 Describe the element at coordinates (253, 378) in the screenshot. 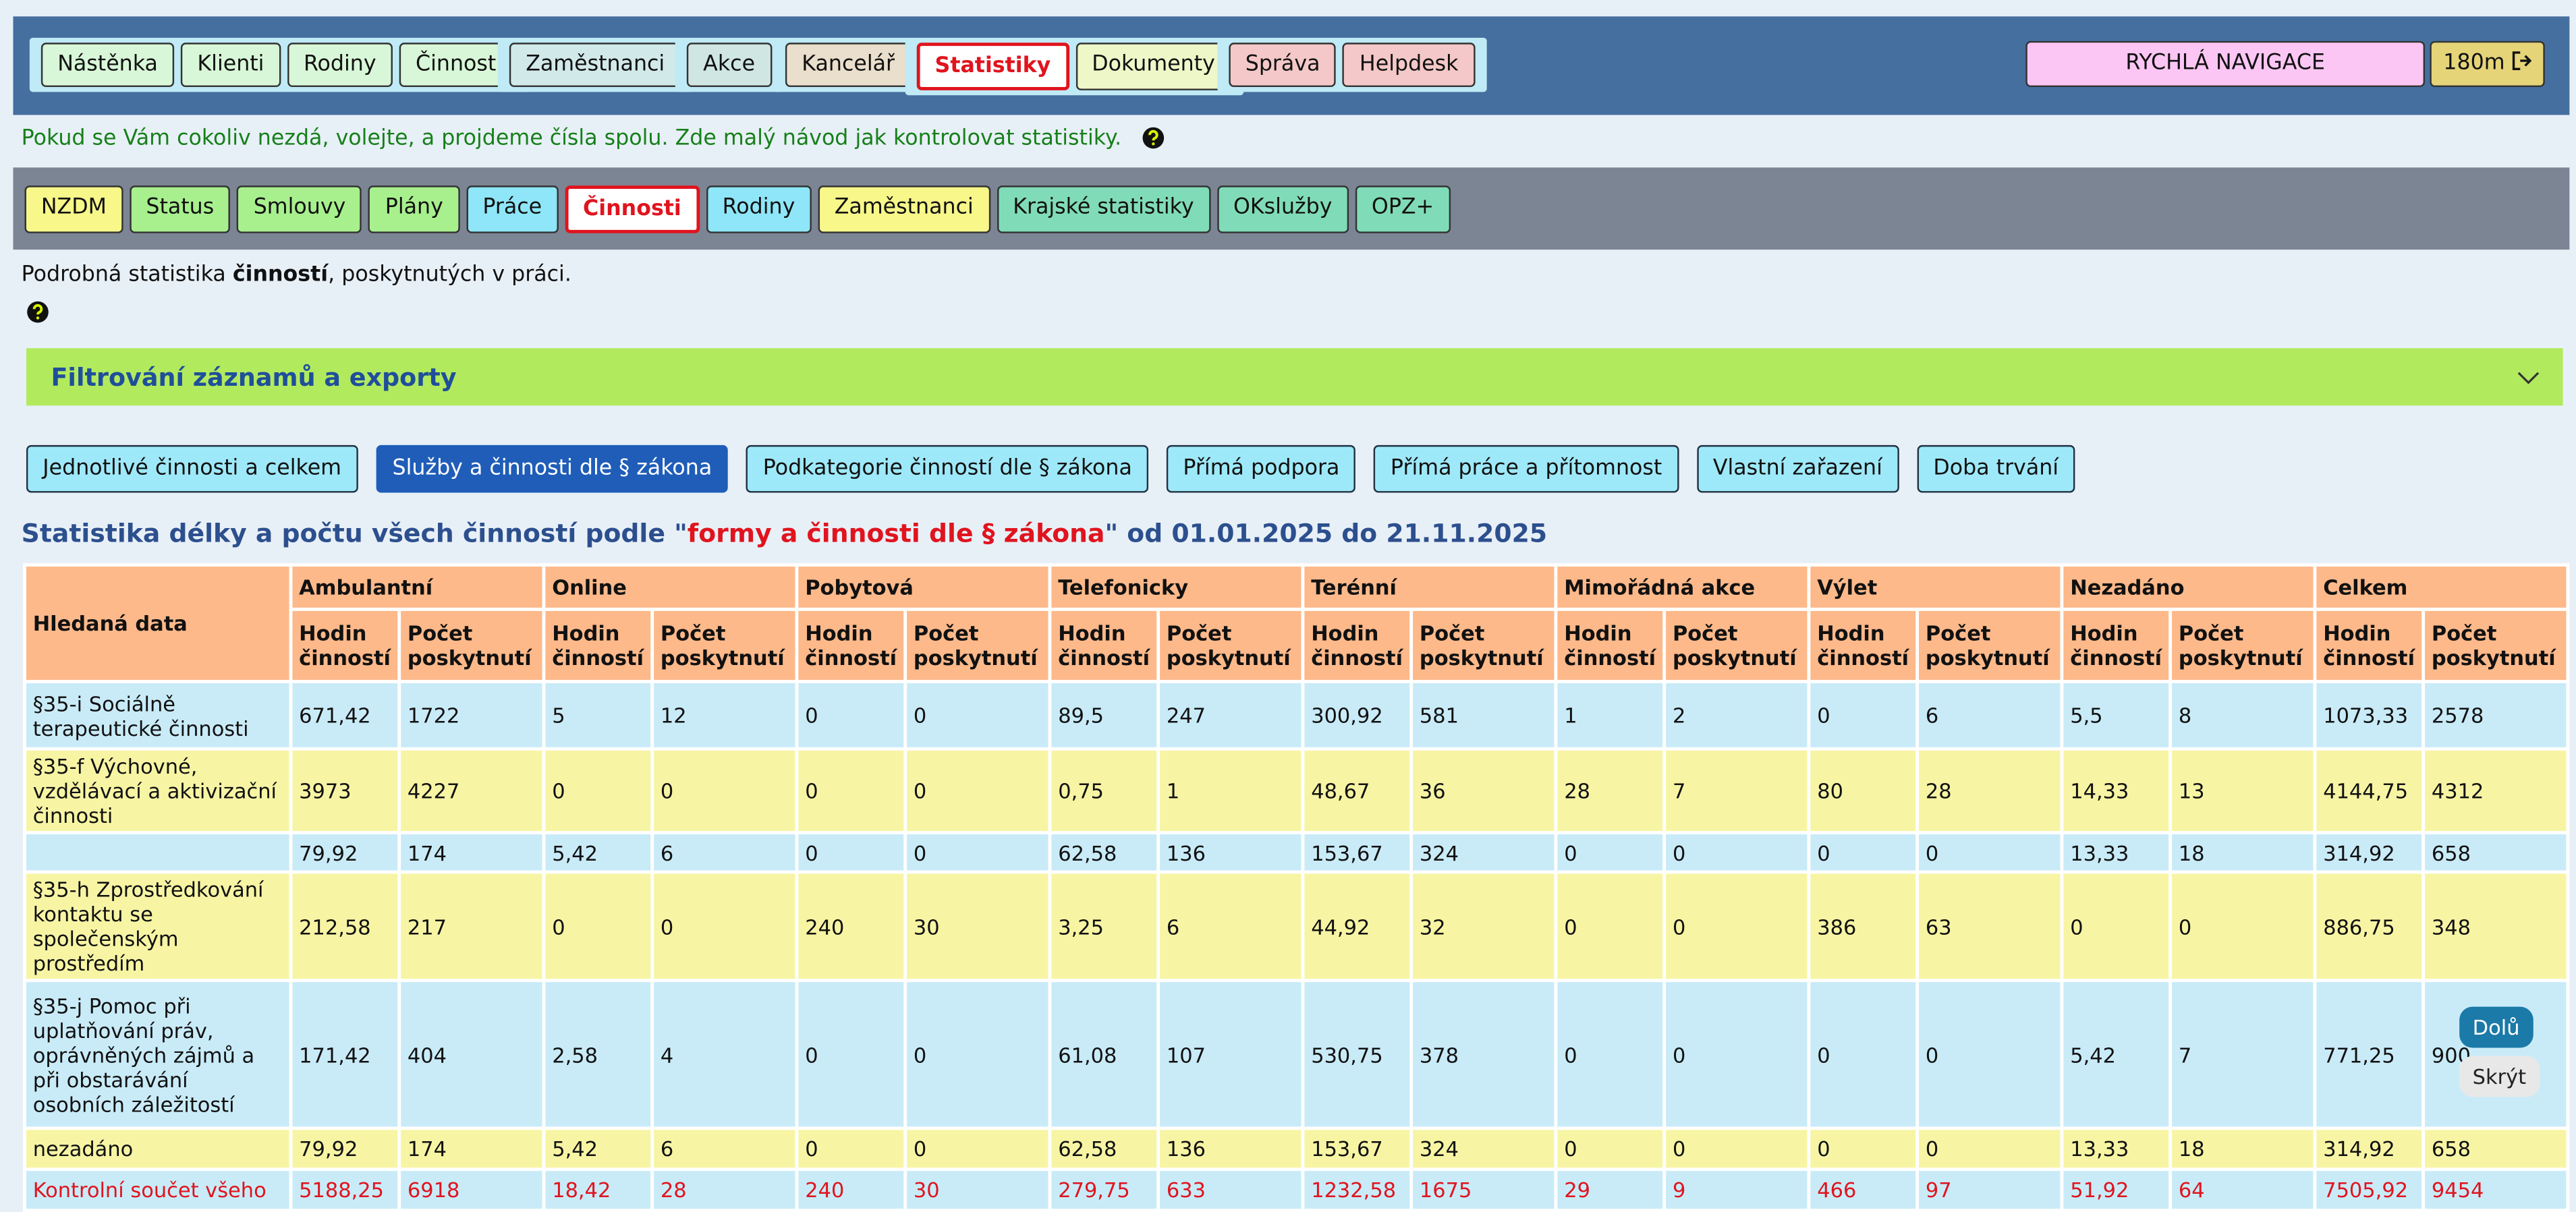

I see `filter-title: Filtrování záznamů a exporty` at that location.